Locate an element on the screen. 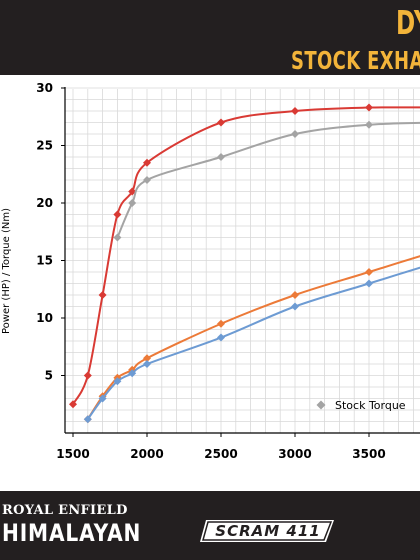 The width and height of the screenshot is (420, 560). header-band is located at coordinates (210, 37).